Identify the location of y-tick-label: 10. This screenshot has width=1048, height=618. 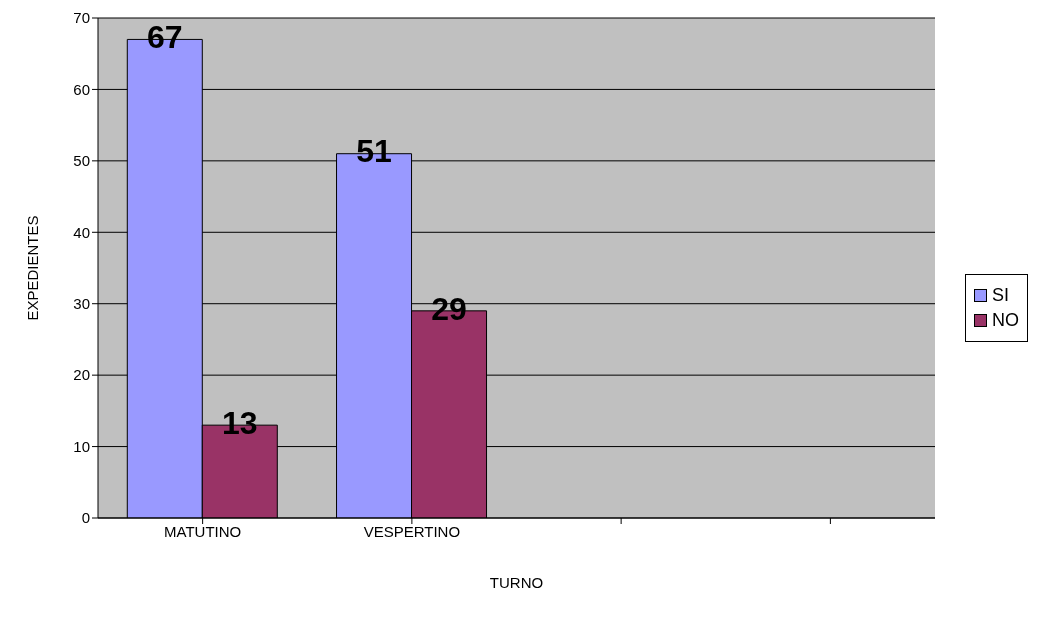
(81, 446).